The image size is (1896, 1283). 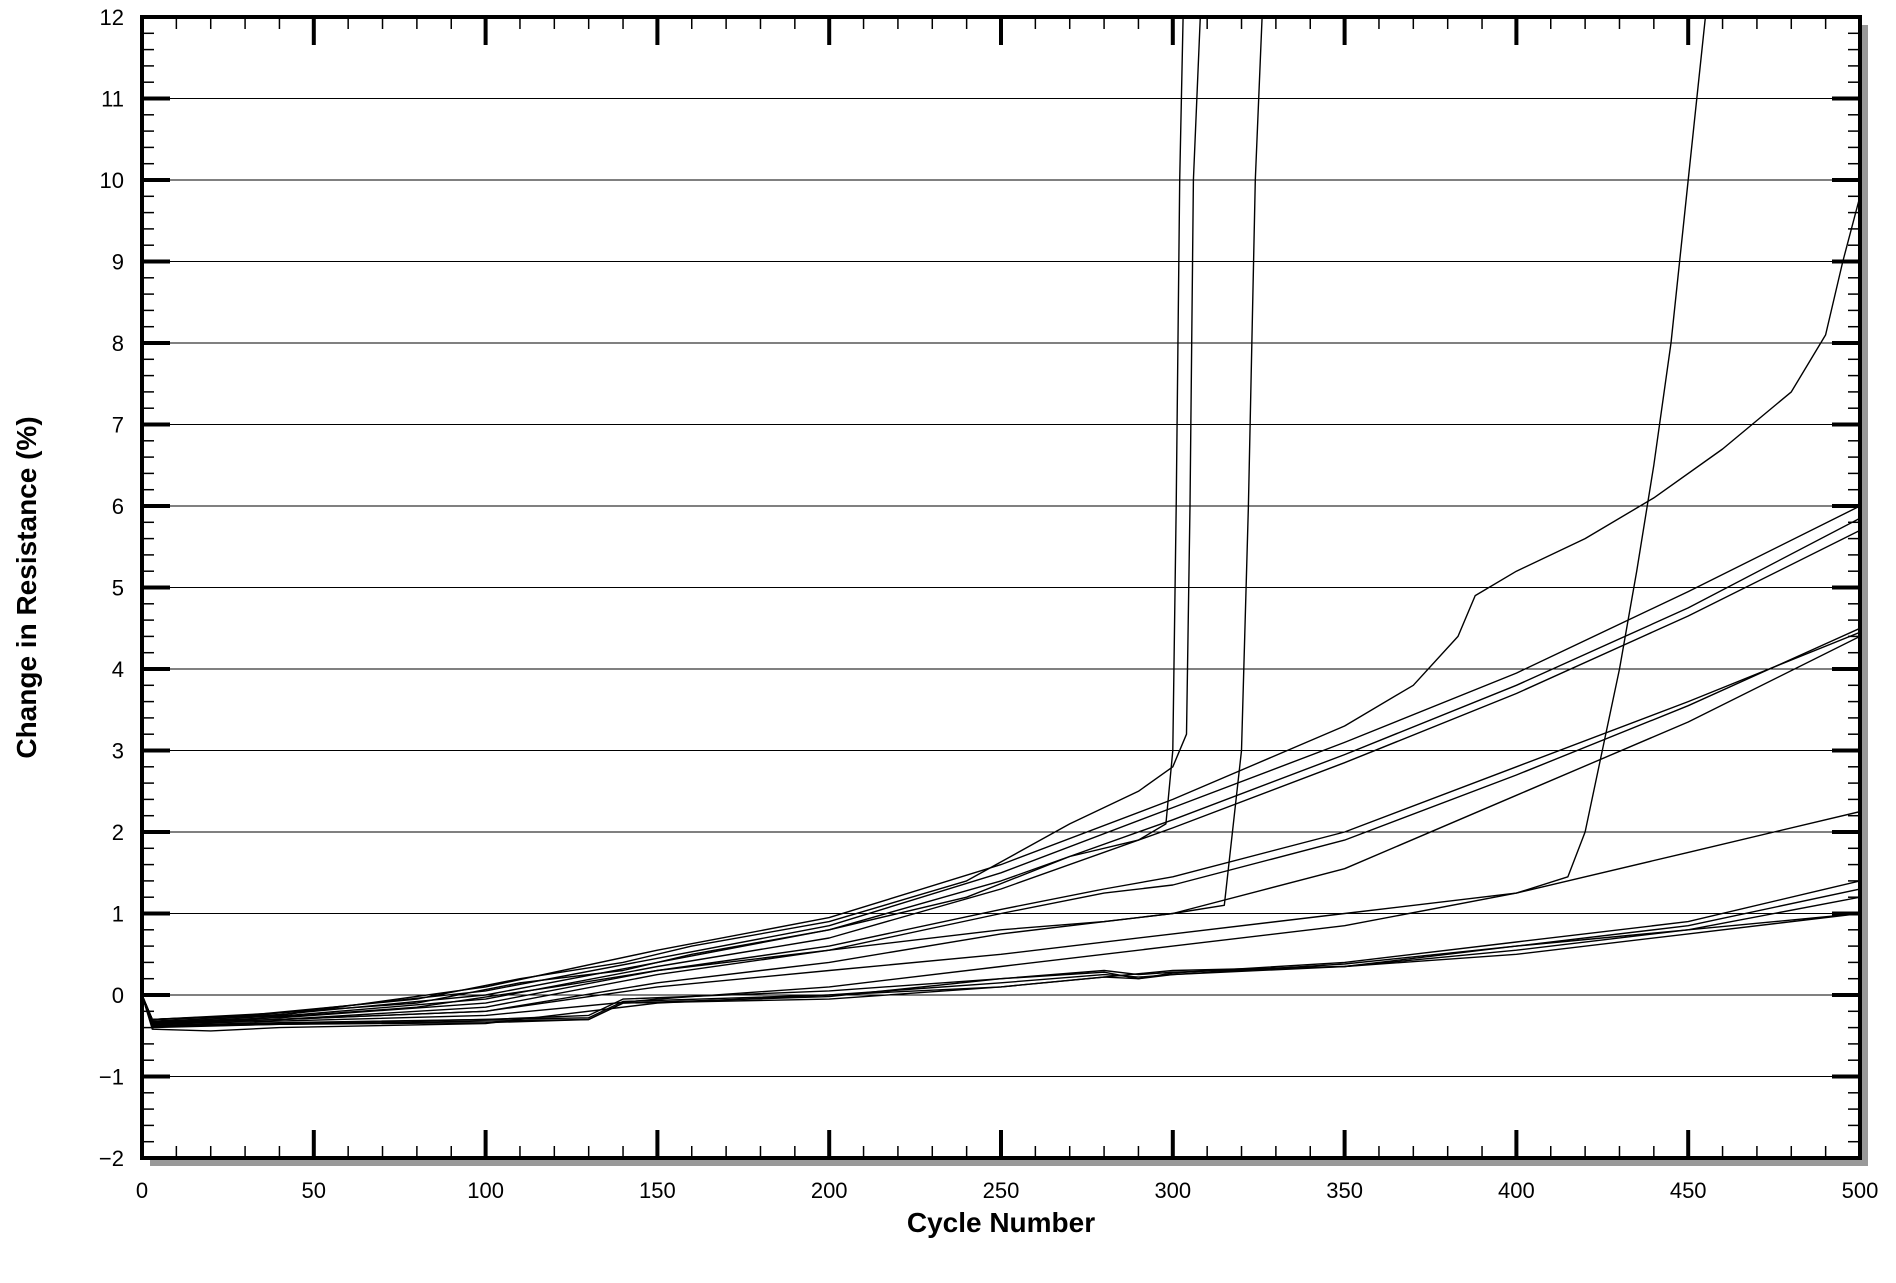 I want to click on x-tick-label: 50, so click(x=314, y=1190).